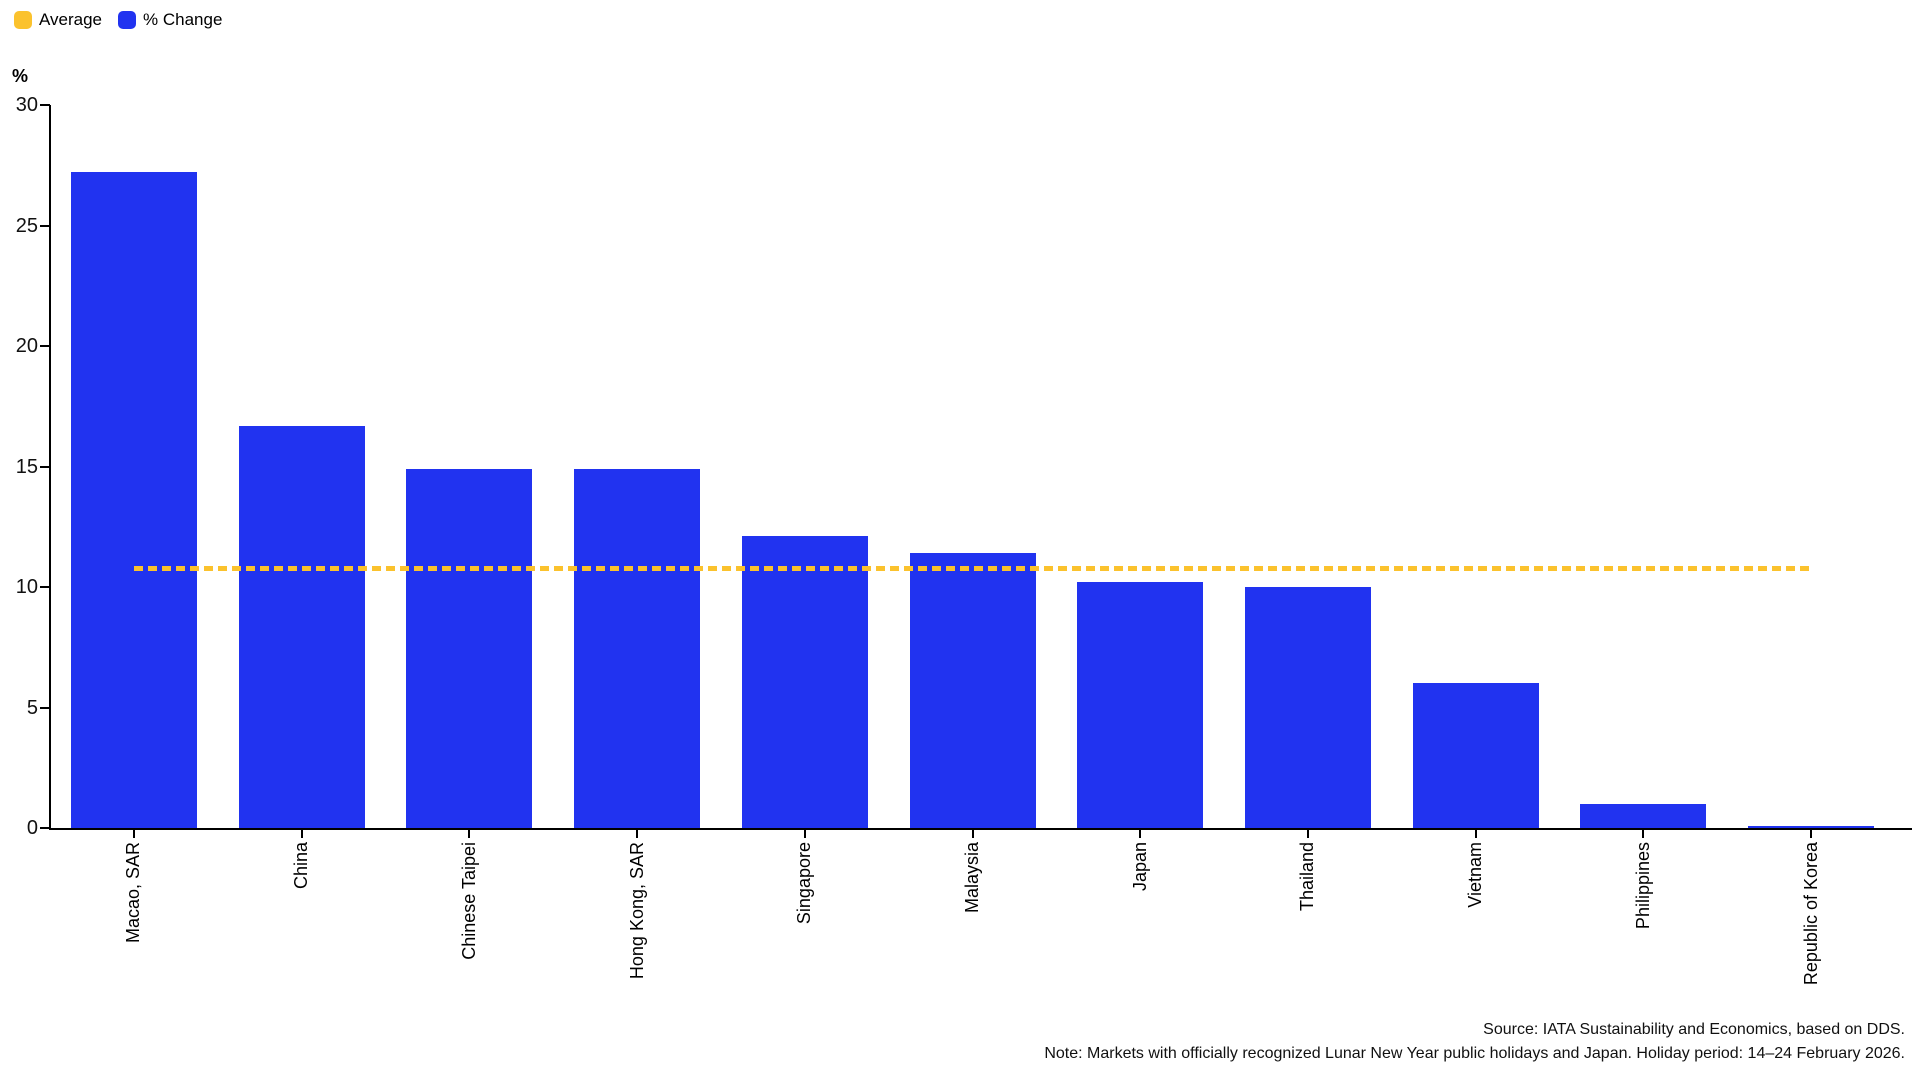 This screenshot has height=1080, width=1920. What do you see at coordinates (1307, 707) in the screenshot?
I see `bar-thailand` at bounding box center [1307, 707].